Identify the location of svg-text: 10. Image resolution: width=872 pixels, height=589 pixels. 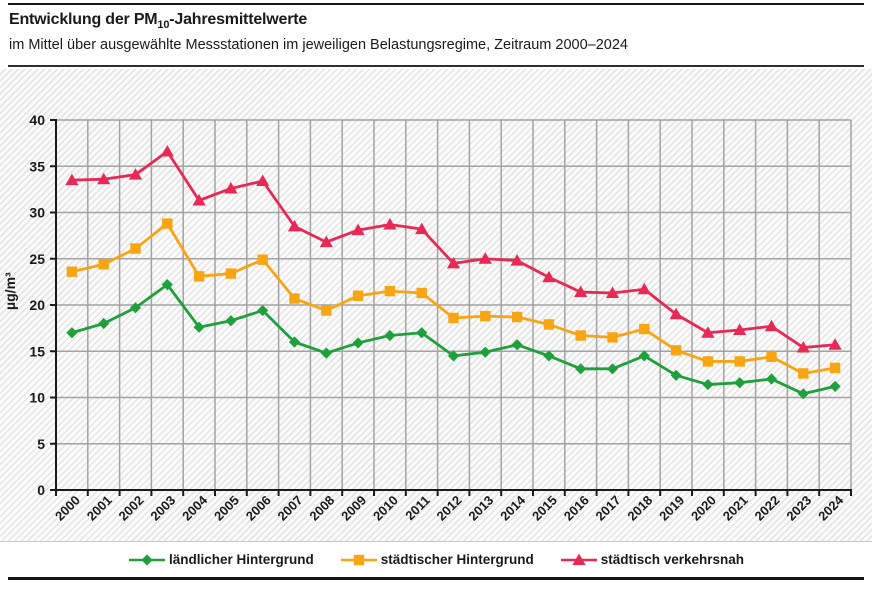
(37, 398).